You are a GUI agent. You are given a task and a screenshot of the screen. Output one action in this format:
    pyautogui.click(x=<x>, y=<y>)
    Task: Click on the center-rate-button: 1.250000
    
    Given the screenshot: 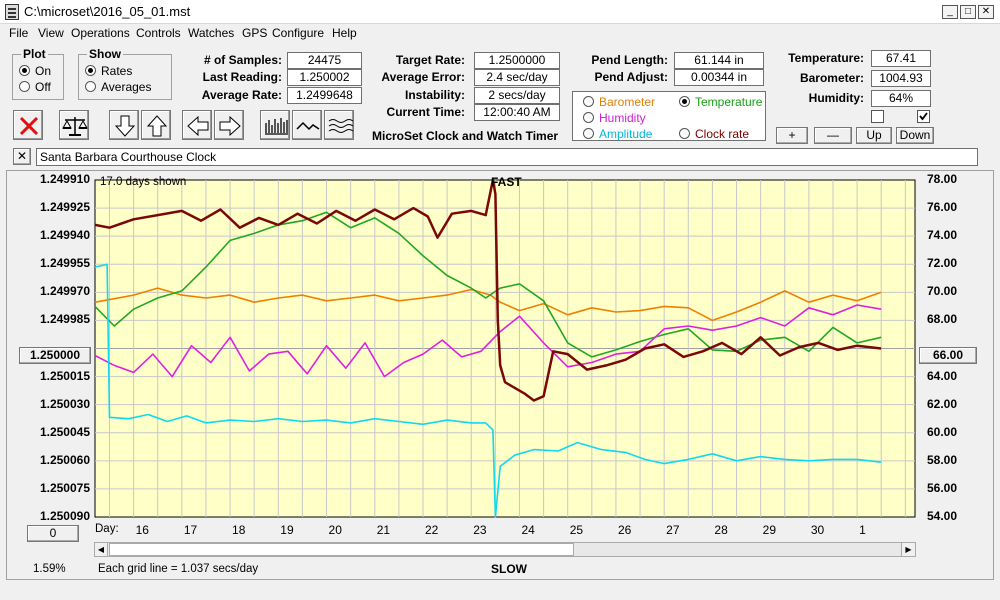 What is the action you would take?
    pyautogui.click(x=55, y=355)
    